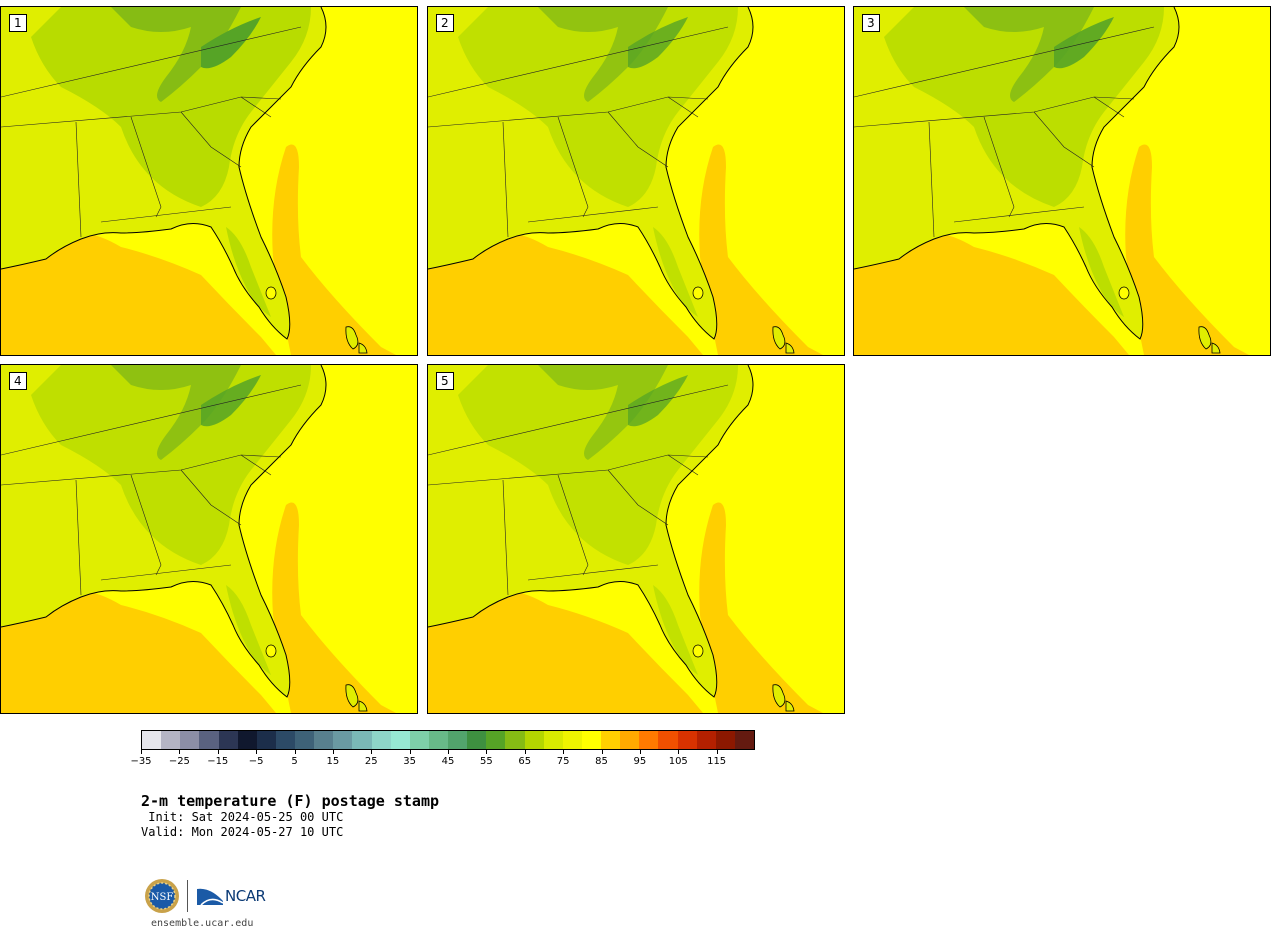 This screenshot has height=936, width=1280. I want to click on ncar-logo-icon, so click(210, 896).